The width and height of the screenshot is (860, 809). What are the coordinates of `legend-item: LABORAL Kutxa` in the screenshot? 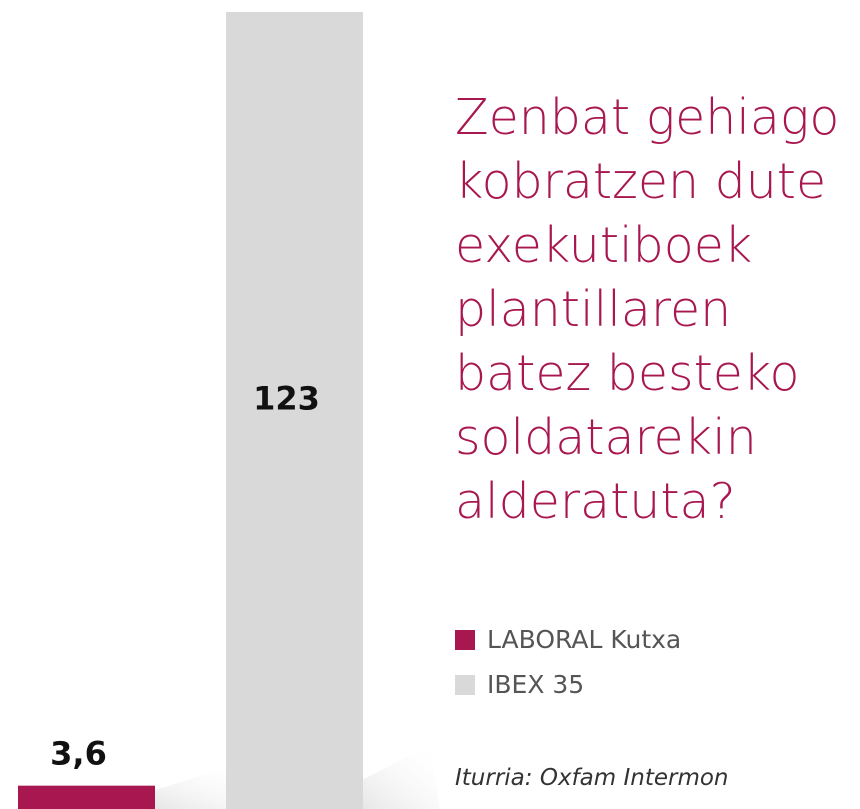 It's located at (568, 639).